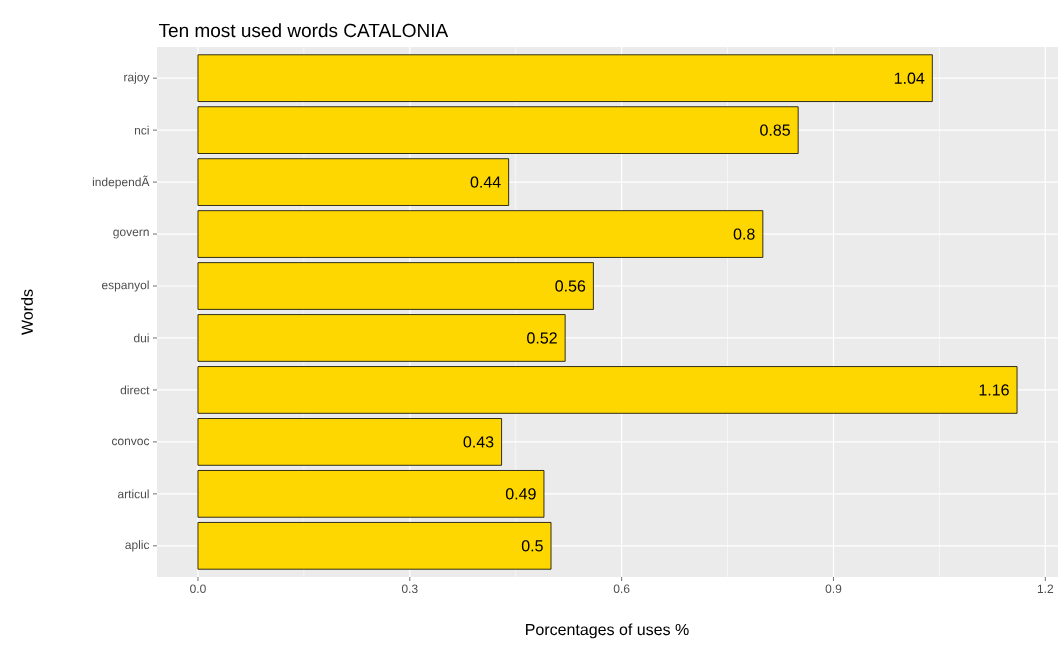 This screenshot has width=1064, height=647. I want to click on x-tick-label: 1.2, so click(1045, 588).